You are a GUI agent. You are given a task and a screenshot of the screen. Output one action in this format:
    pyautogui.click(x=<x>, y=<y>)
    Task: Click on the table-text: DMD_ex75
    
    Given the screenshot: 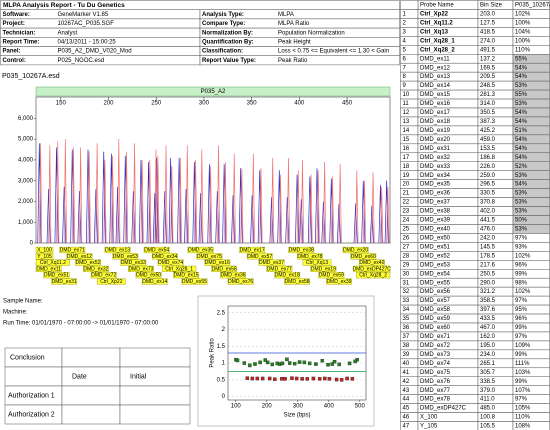 What is the action you would take?
    pyautogui.click(x=435, y=373)
    